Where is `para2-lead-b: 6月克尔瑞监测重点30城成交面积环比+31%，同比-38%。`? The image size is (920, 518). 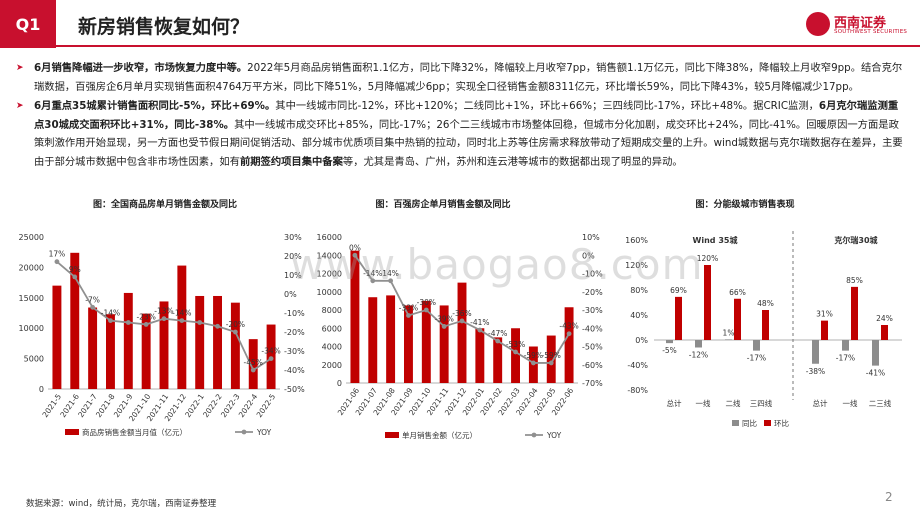 para2-lead-b: 6月克尔瑞监测重点30城成交面积环比+31%，同比-38%。 is located at coordinates (466, 115).